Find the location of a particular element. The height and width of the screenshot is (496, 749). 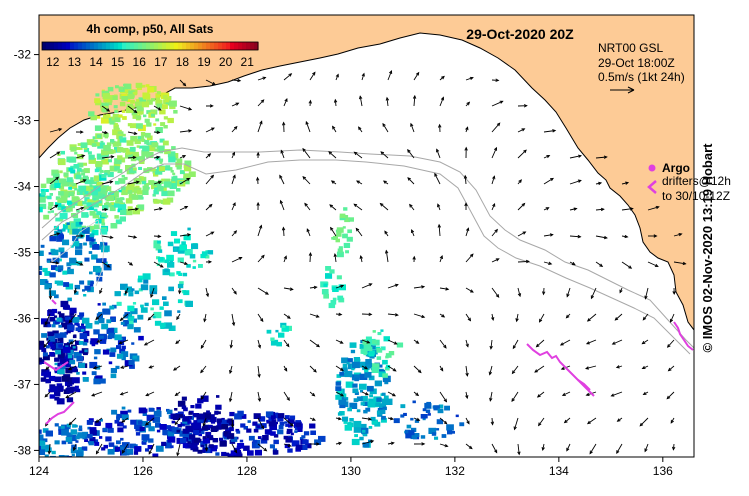

y-axis-ticks: -32-33-34-35-36-37-38 is located at coordinates (26, 252).